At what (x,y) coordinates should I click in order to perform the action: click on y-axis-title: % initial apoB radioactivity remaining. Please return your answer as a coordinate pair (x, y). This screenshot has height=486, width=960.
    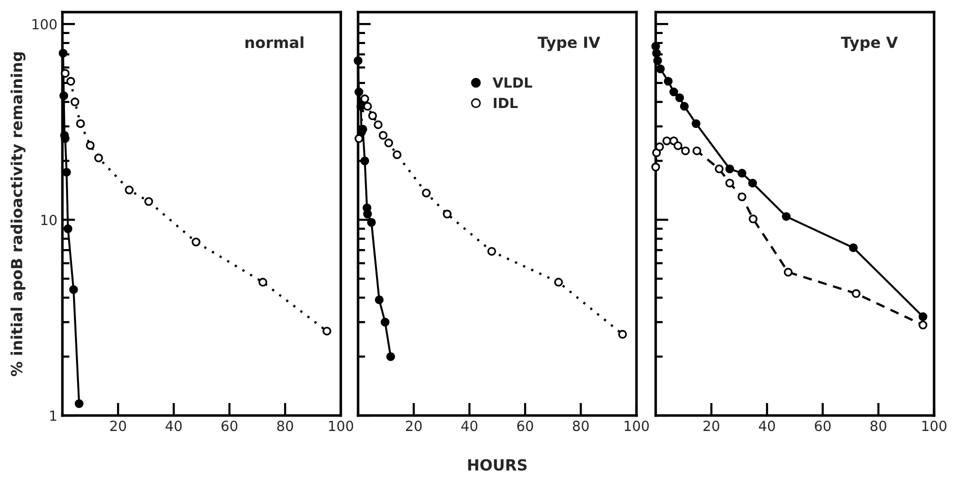
    Looking at the image, I should click on (18, 214).